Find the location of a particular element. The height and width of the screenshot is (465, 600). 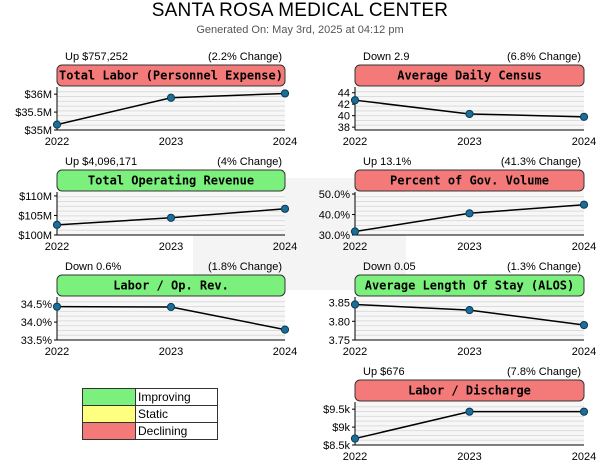

report-title: SANTA ROSA MEDICAL CENTER is located at coordinates (300, 10).